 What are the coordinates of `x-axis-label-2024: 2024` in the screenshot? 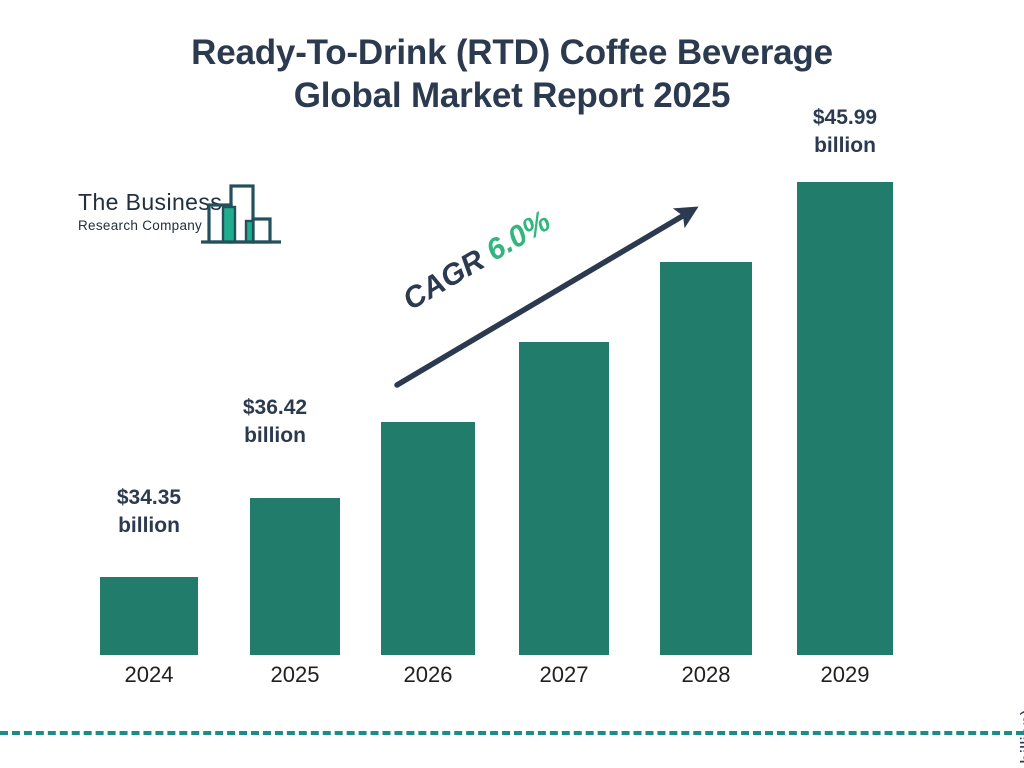 It's located at (149, 674).